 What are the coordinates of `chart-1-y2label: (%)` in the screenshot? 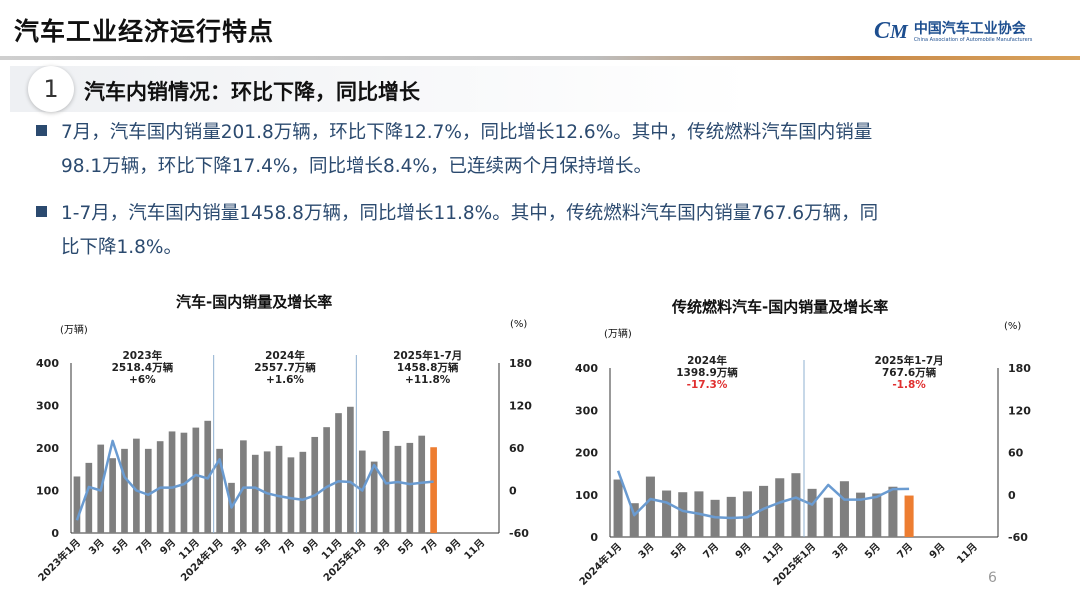 It's located at (519, 324).